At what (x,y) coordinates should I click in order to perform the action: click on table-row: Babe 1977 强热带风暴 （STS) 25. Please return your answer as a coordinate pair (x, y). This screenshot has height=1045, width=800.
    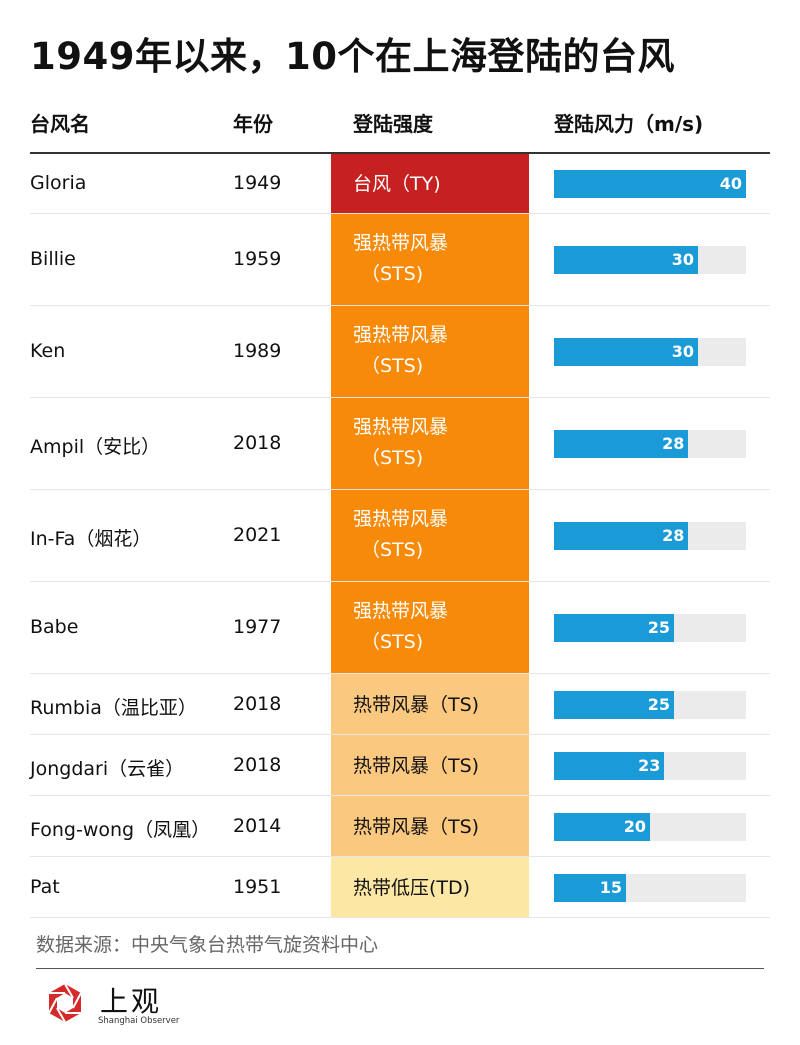
    Looking at the image, I should click on (400, 628).